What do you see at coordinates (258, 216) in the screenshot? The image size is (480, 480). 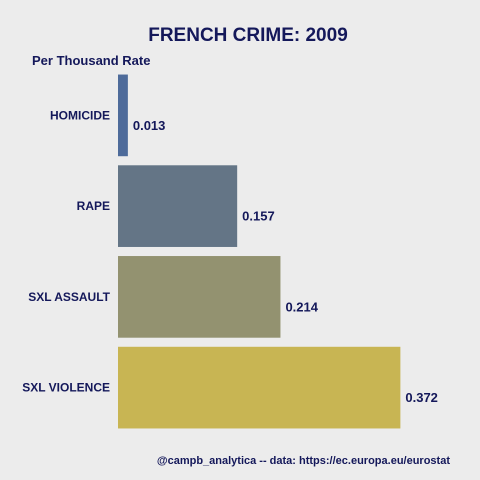 I see `value-label-rape: 0.157` at bounding box center [258, 216].